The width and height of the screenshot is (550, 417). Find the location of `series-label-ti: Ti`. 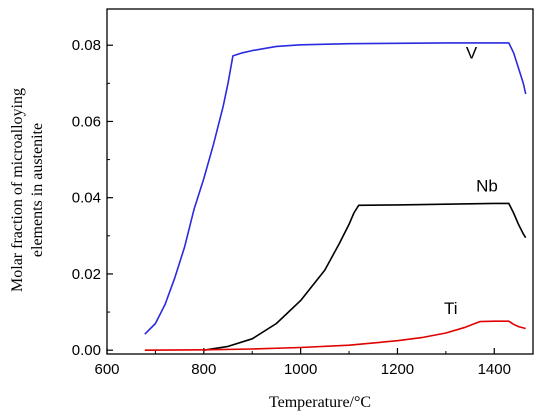

series-label-ti: Ti is located at coordinates (451, 308).